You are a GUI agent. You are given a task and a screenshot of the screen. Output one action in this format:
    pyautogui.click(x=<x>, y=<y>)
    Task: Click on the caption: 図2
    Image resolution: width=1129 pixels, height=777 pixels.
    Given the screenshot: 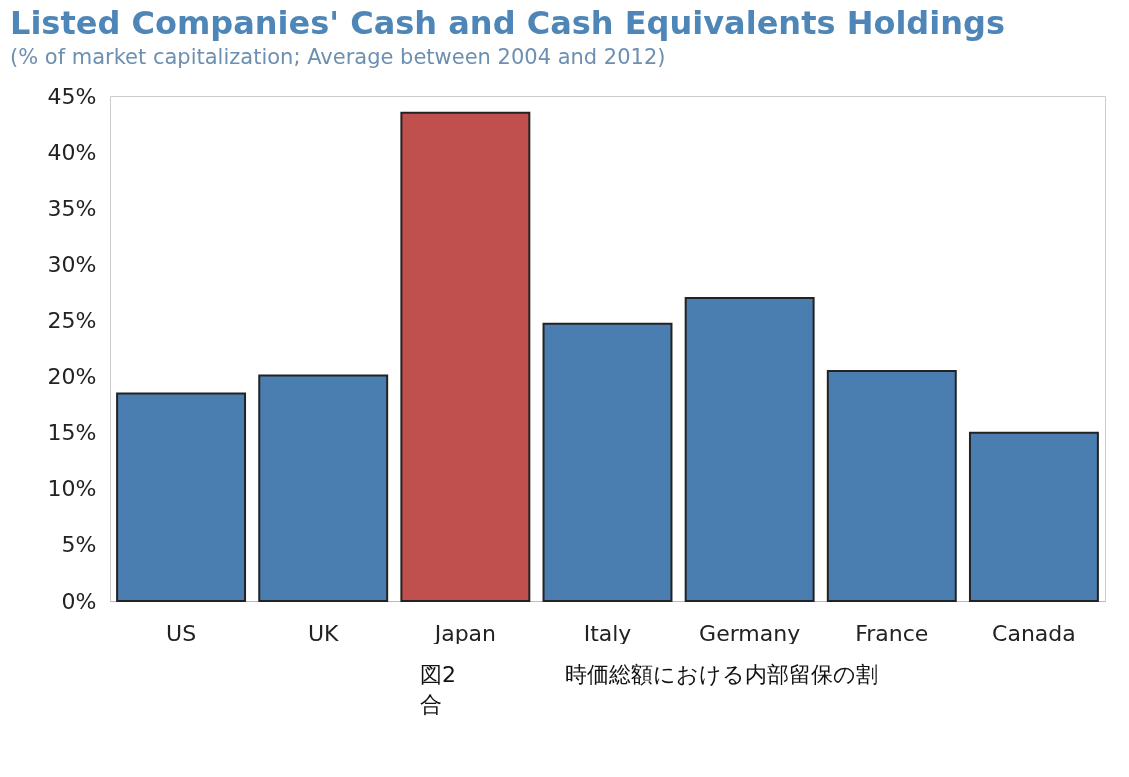 What is the action you would take?
    pyautogui.click(x=438, y=675)
    